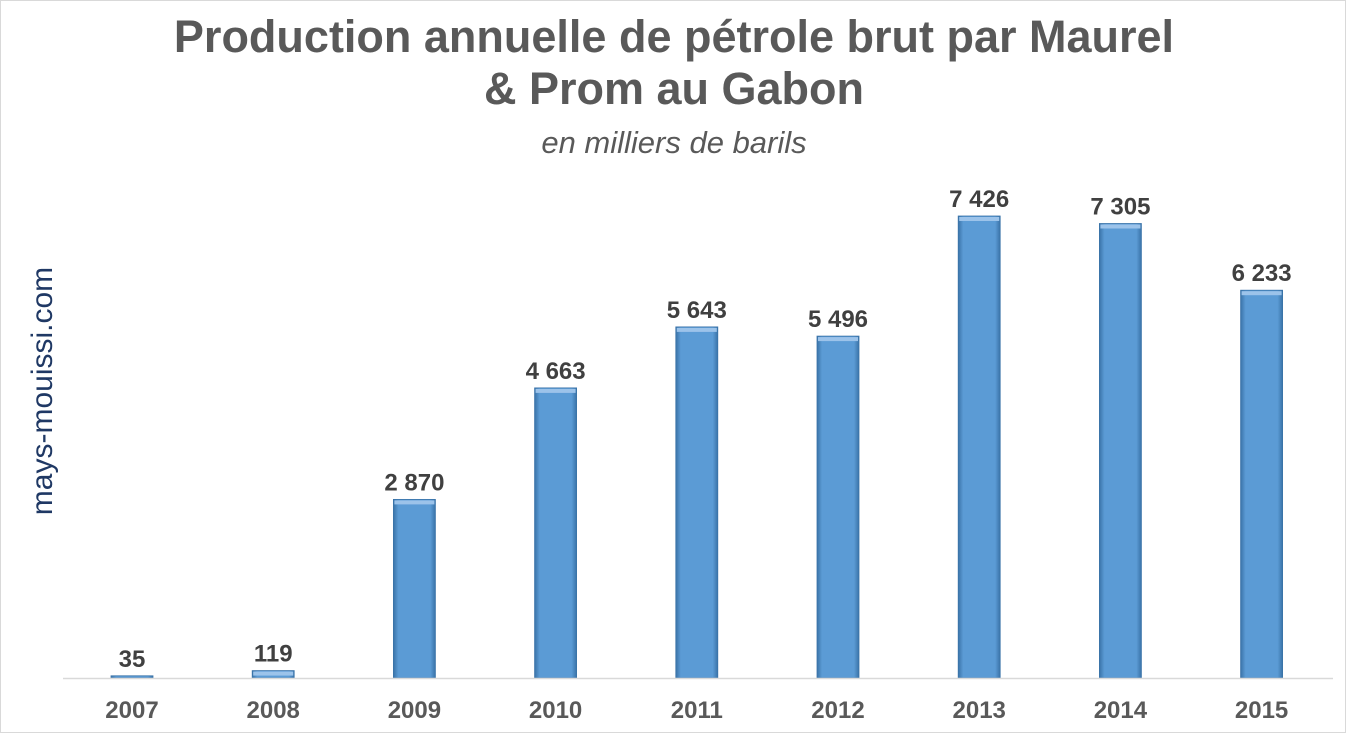  I want to click on x-tick-label-2009: 2009, so click(414, 710).